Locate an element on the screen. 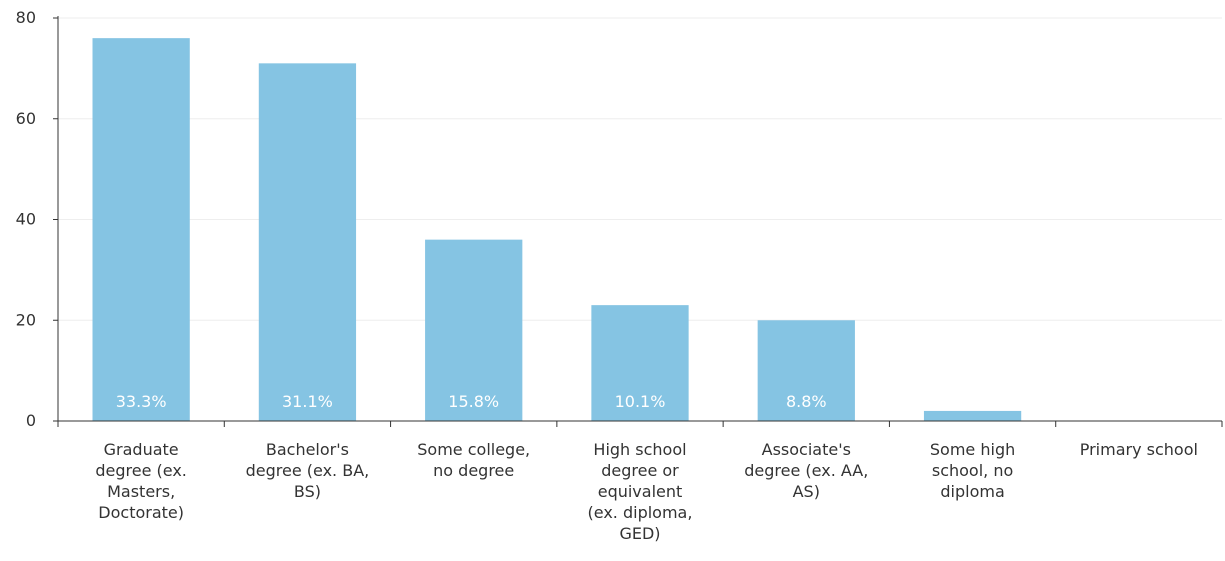 The height and width of the screenshot is (561, 1225). x-tick-label: Some college, no degree is located at coordinates (474, 460).